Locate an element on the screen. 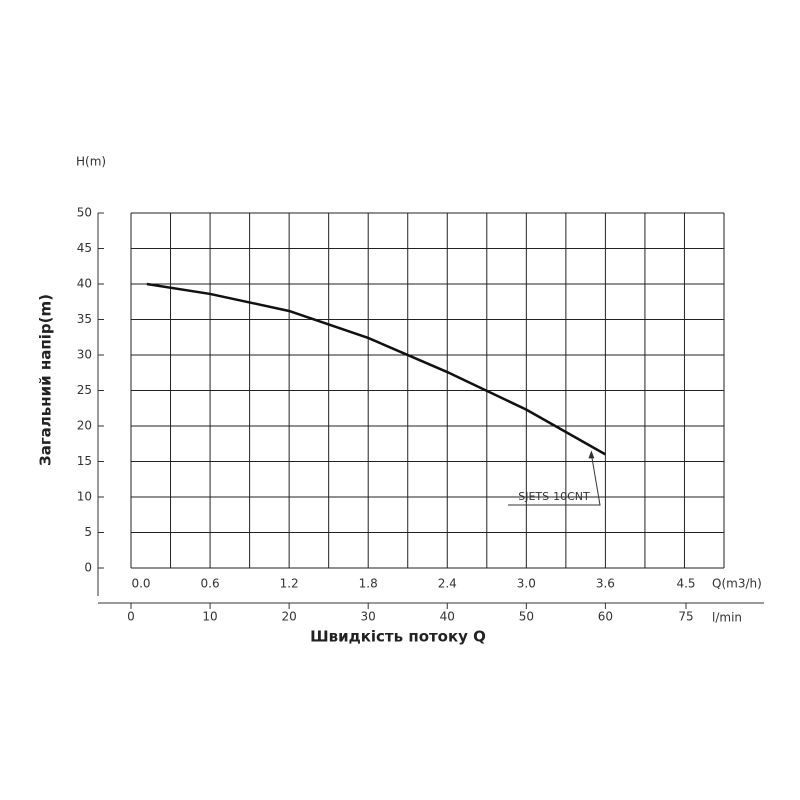 This screenshot has height=800, width=800. x-tick-label: 50 is located at coordinates (526, 617).